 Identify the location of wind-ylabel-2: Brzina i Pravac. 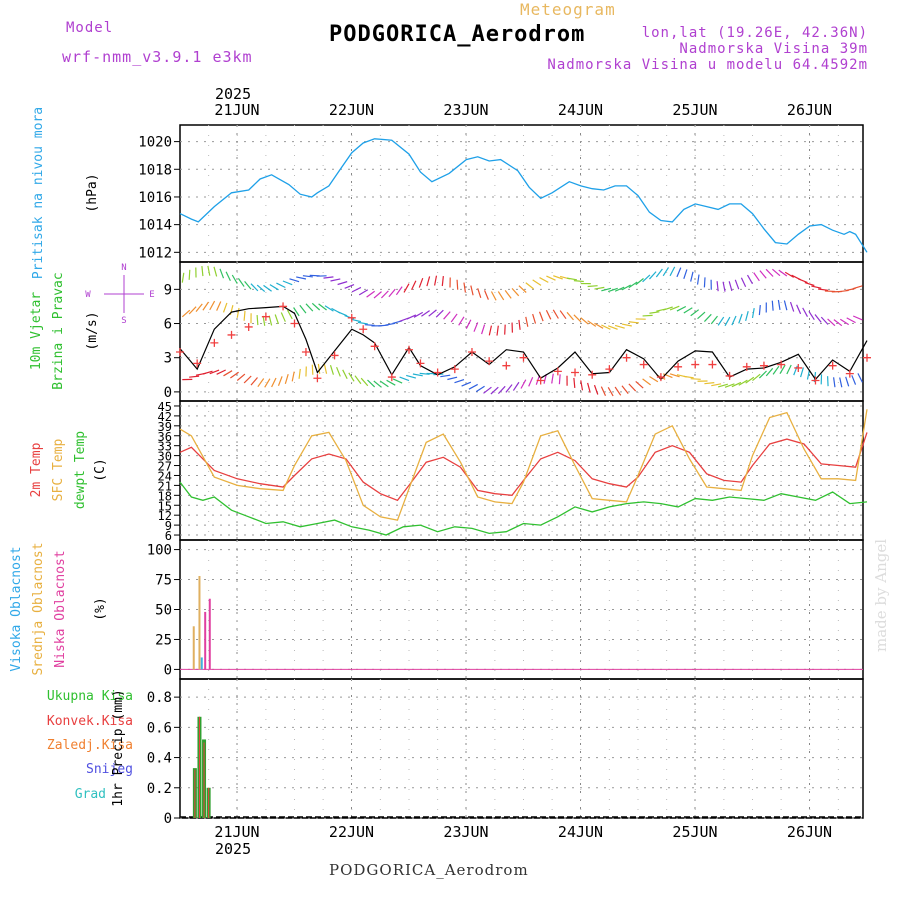
(58, 330).